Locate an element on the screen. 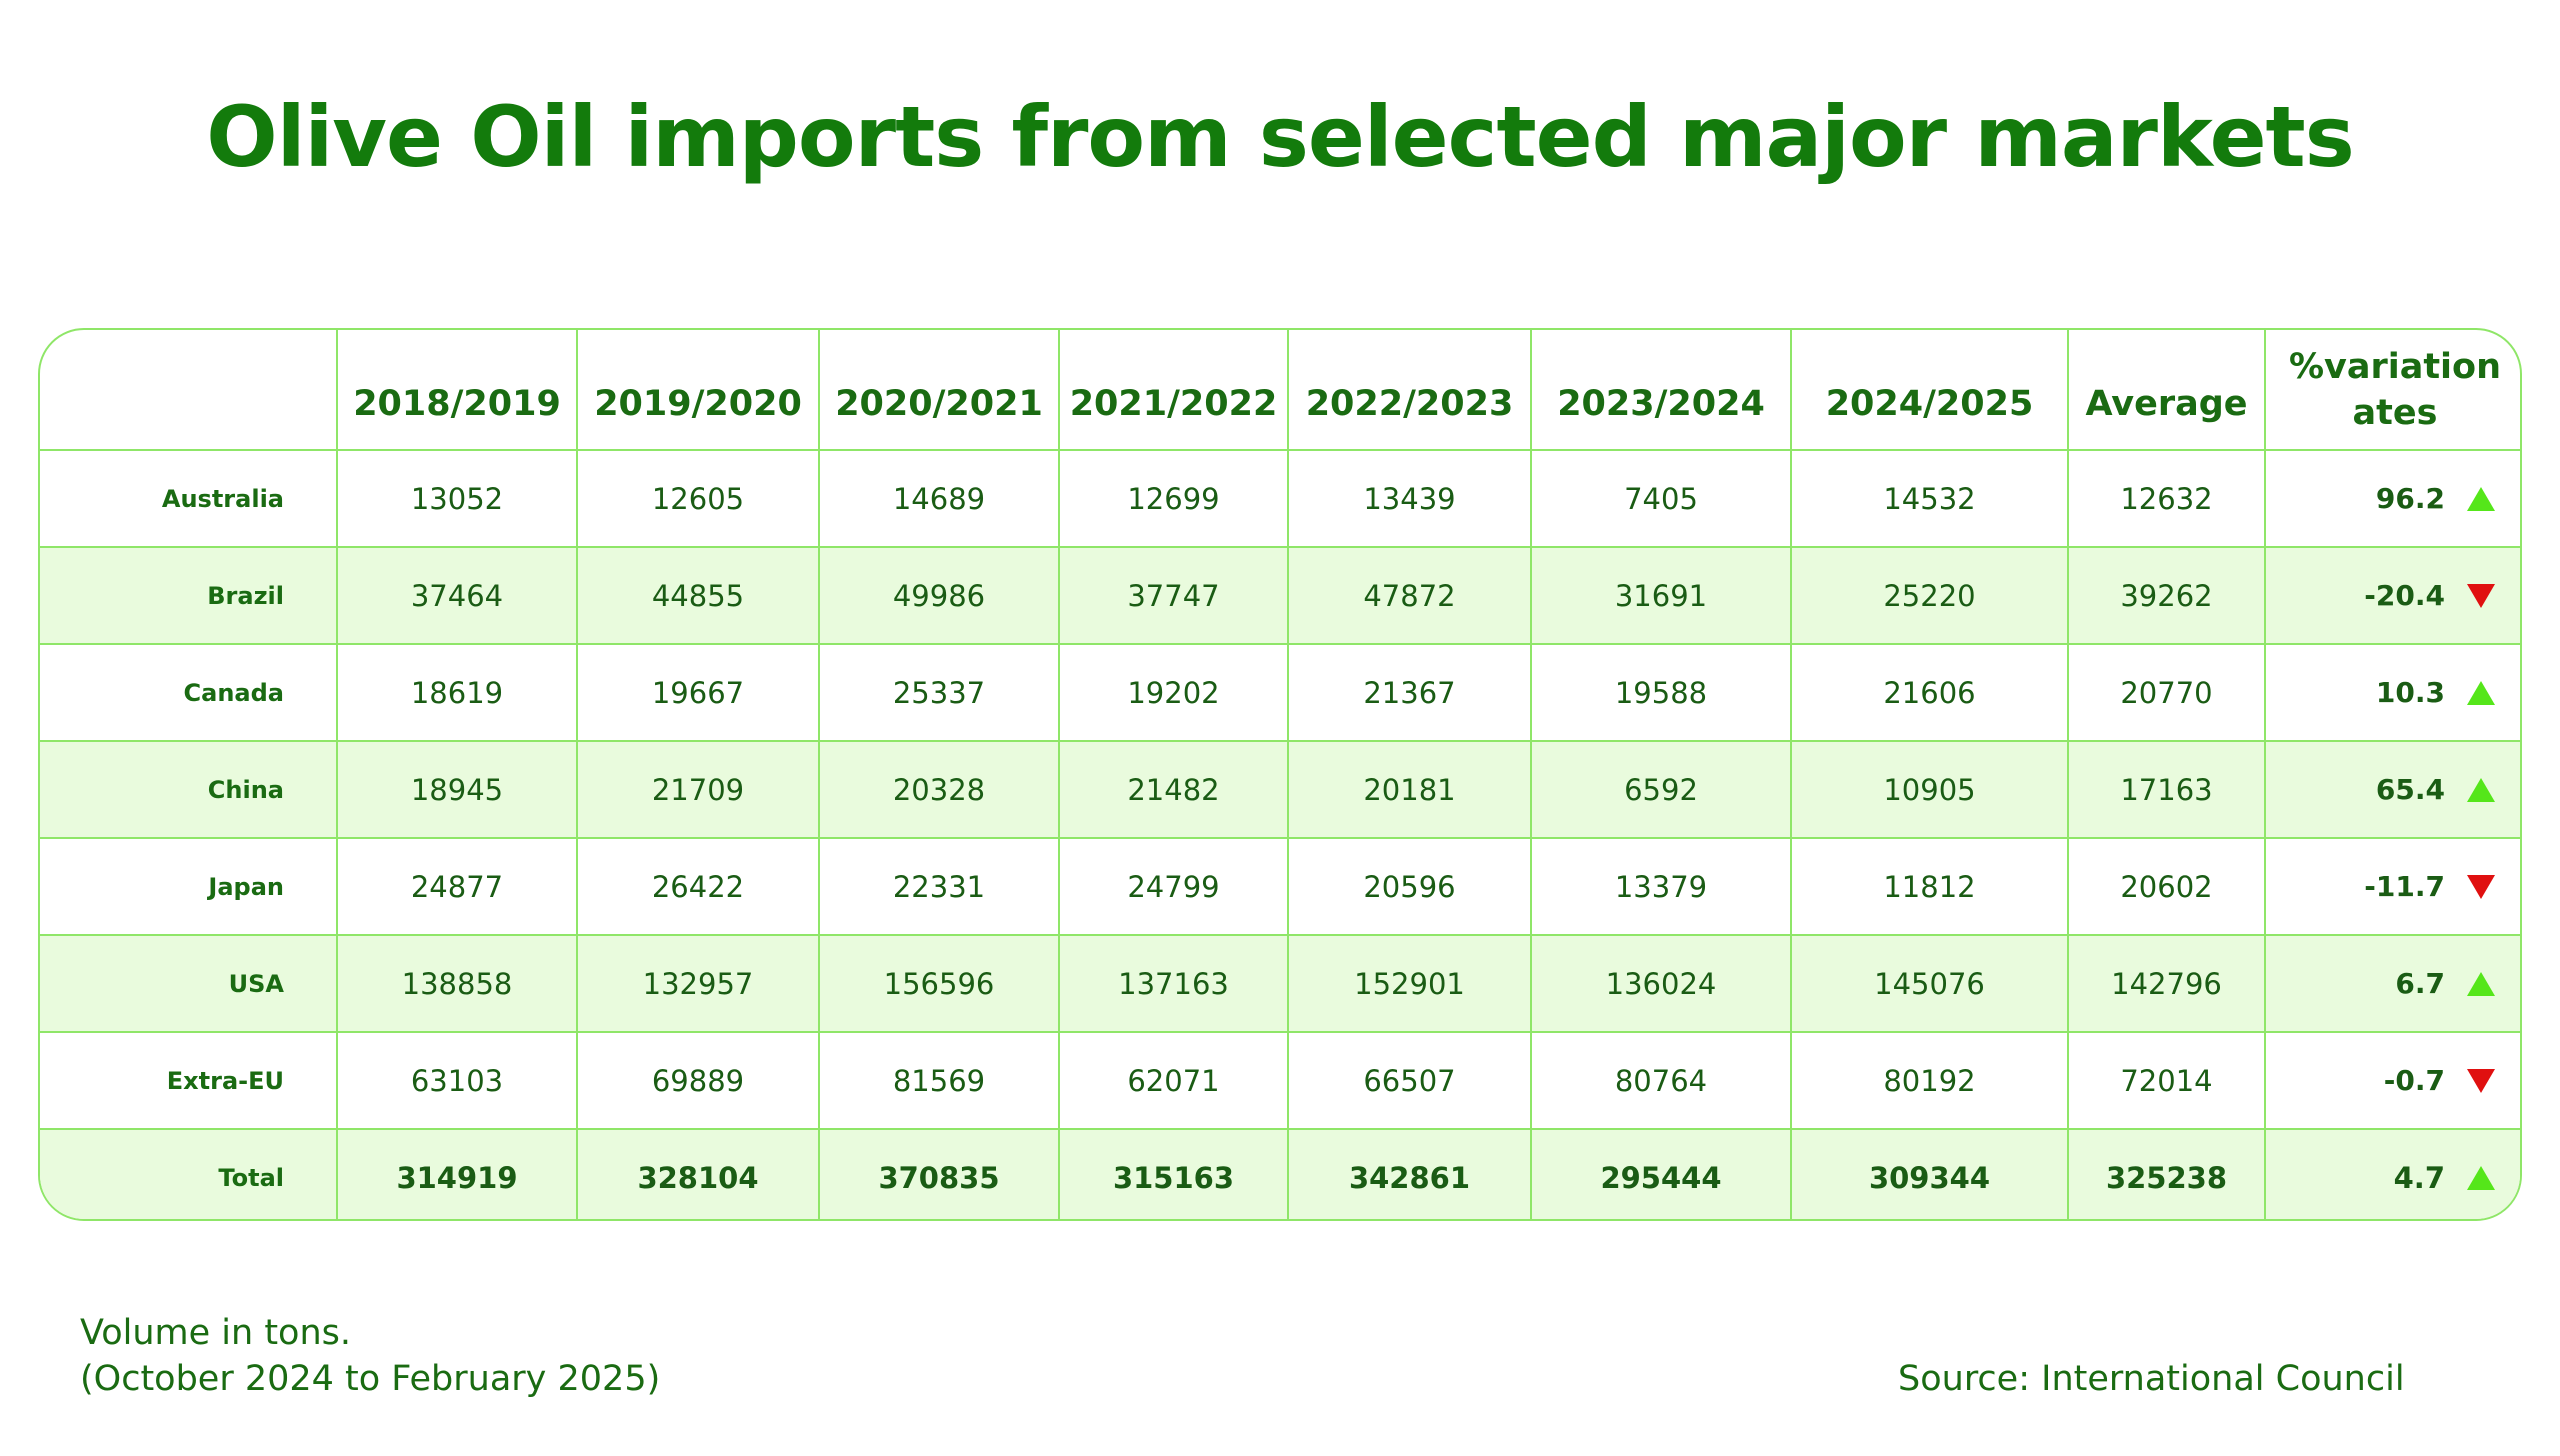  value-cell: 19588 is located at coordinates (1661, 692).